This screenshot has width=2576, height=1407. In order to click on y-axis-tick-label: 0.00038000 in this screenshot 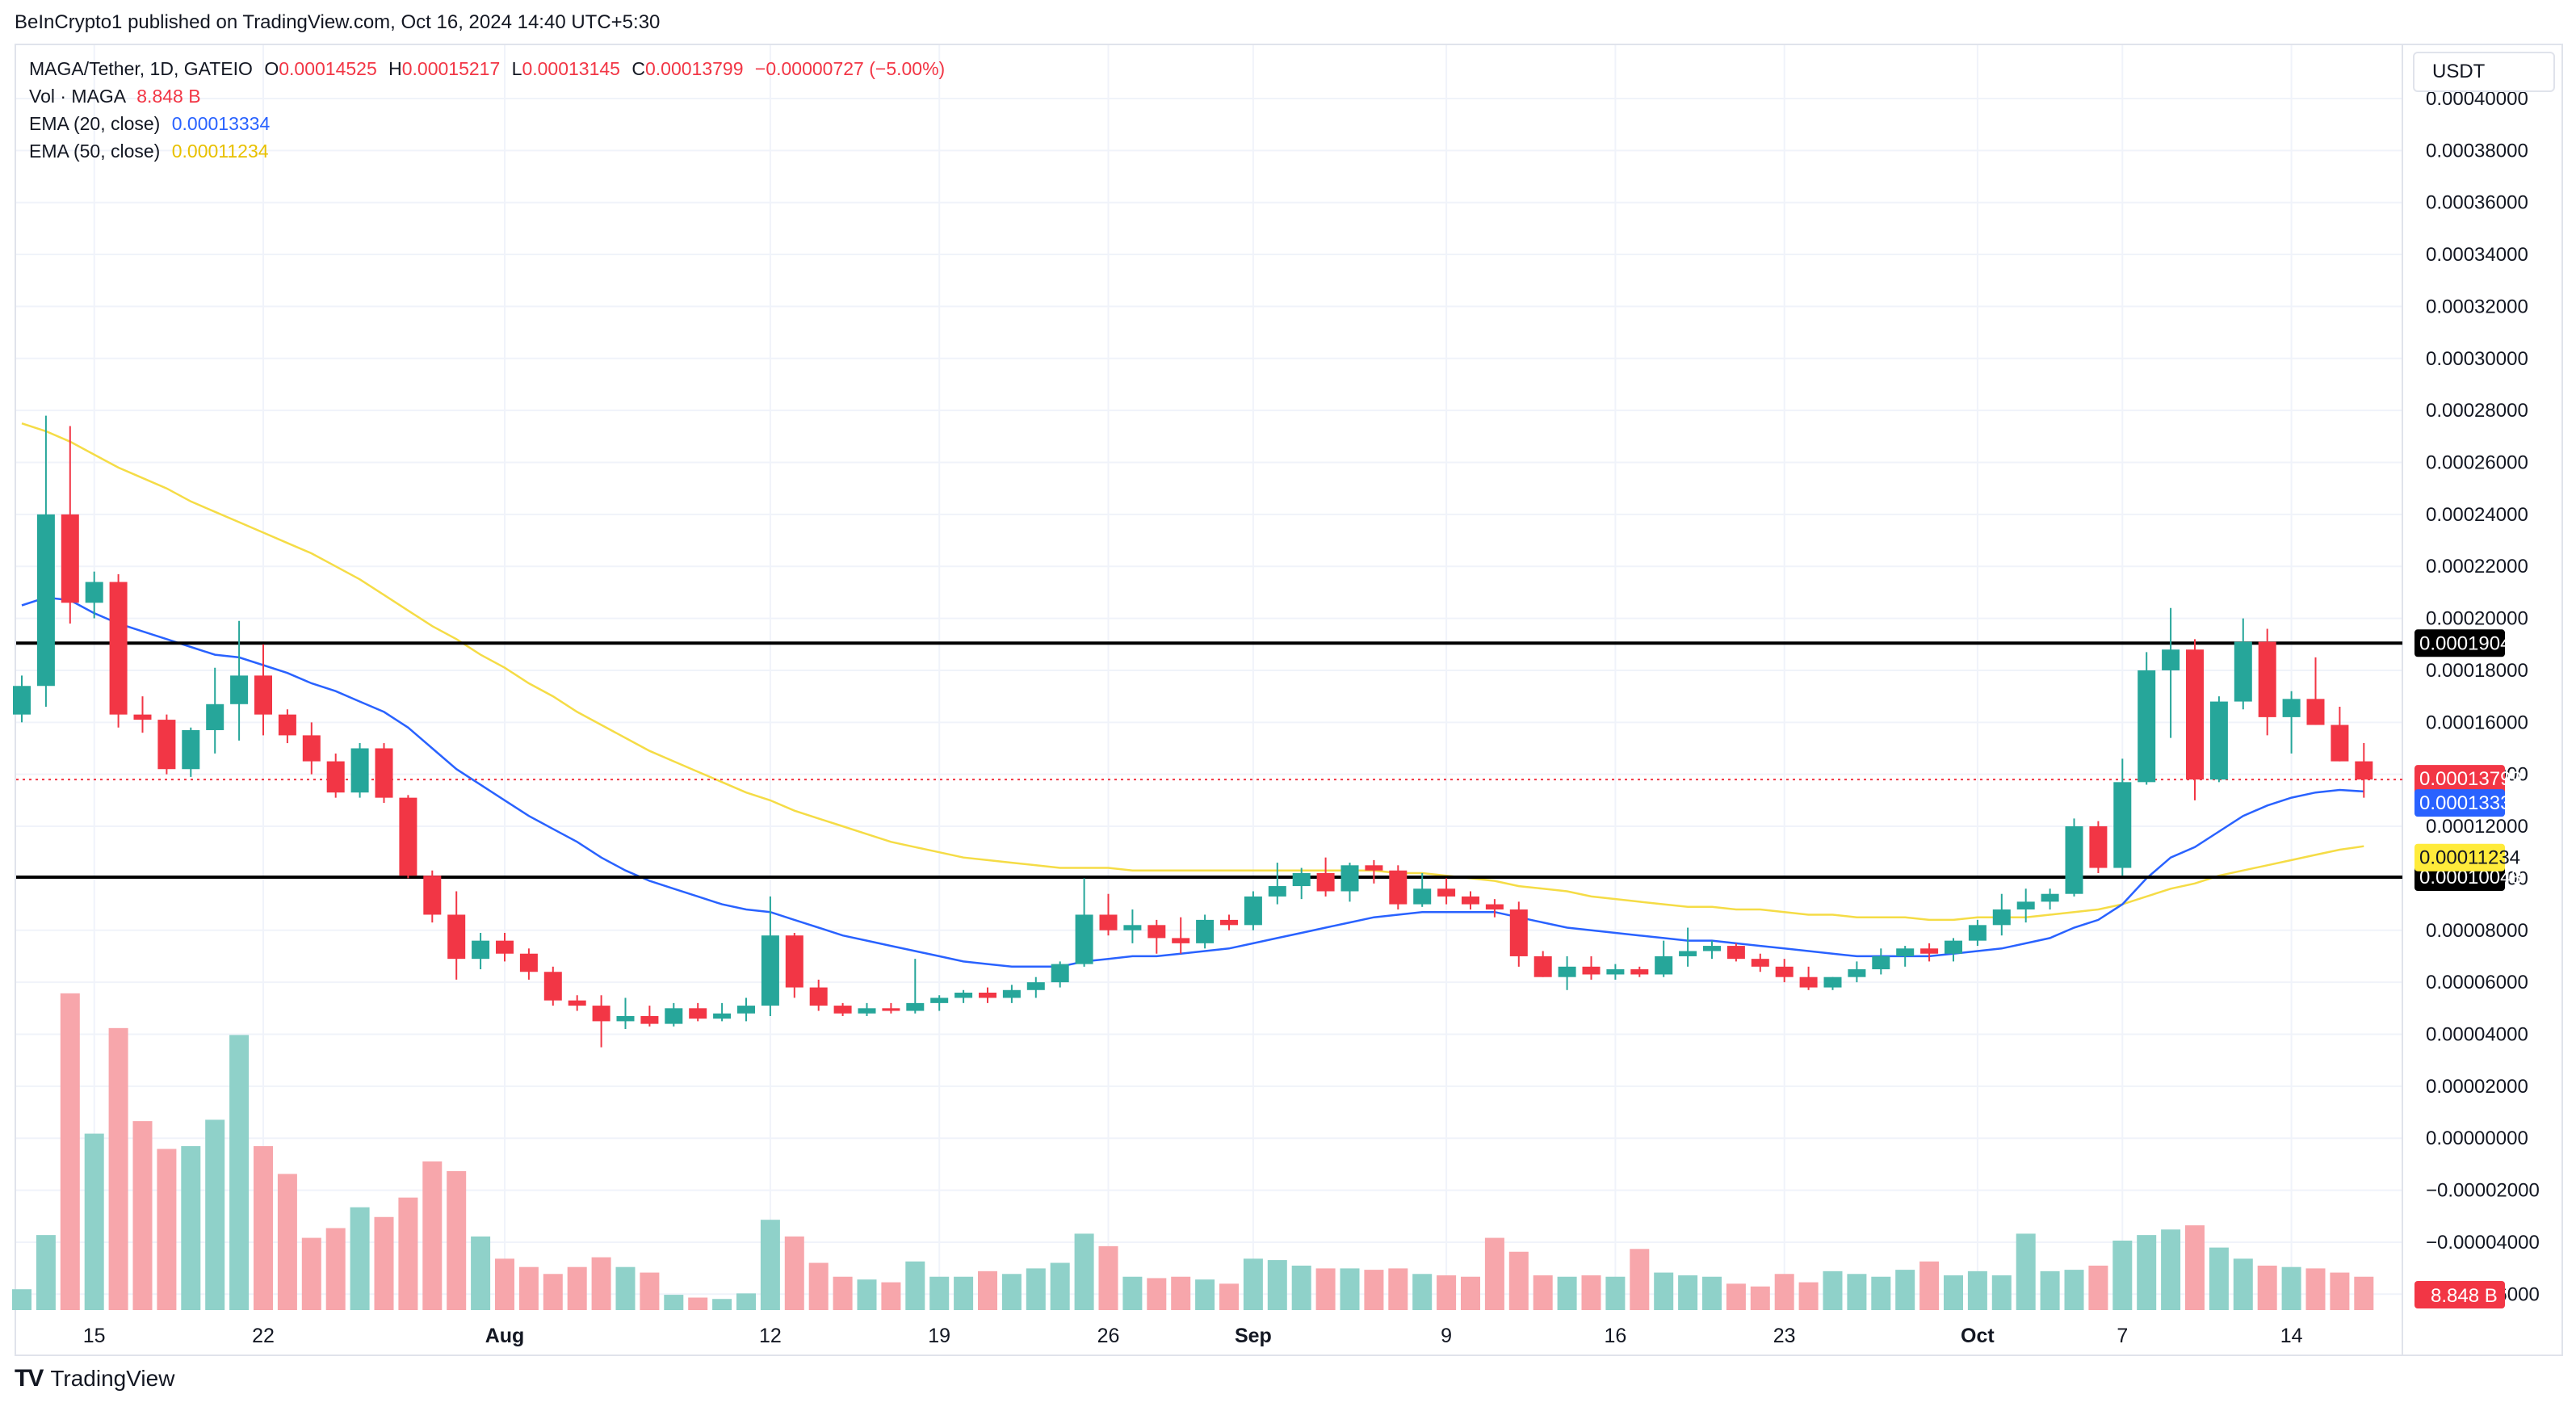, I will do `click(2477, 151)`.